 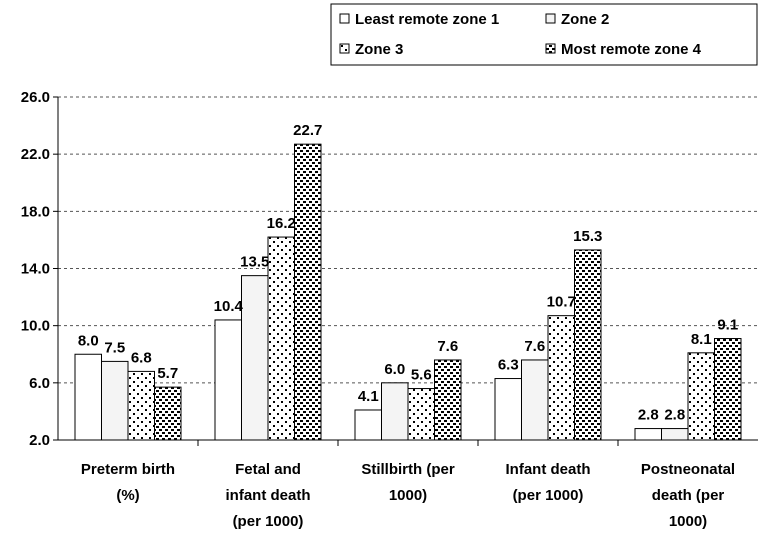 What do you see at coordinates (141, 357) in the screenshot?
I see `data-label-zone-3-cat-0: 6.8` at bounding box center [141, 357].